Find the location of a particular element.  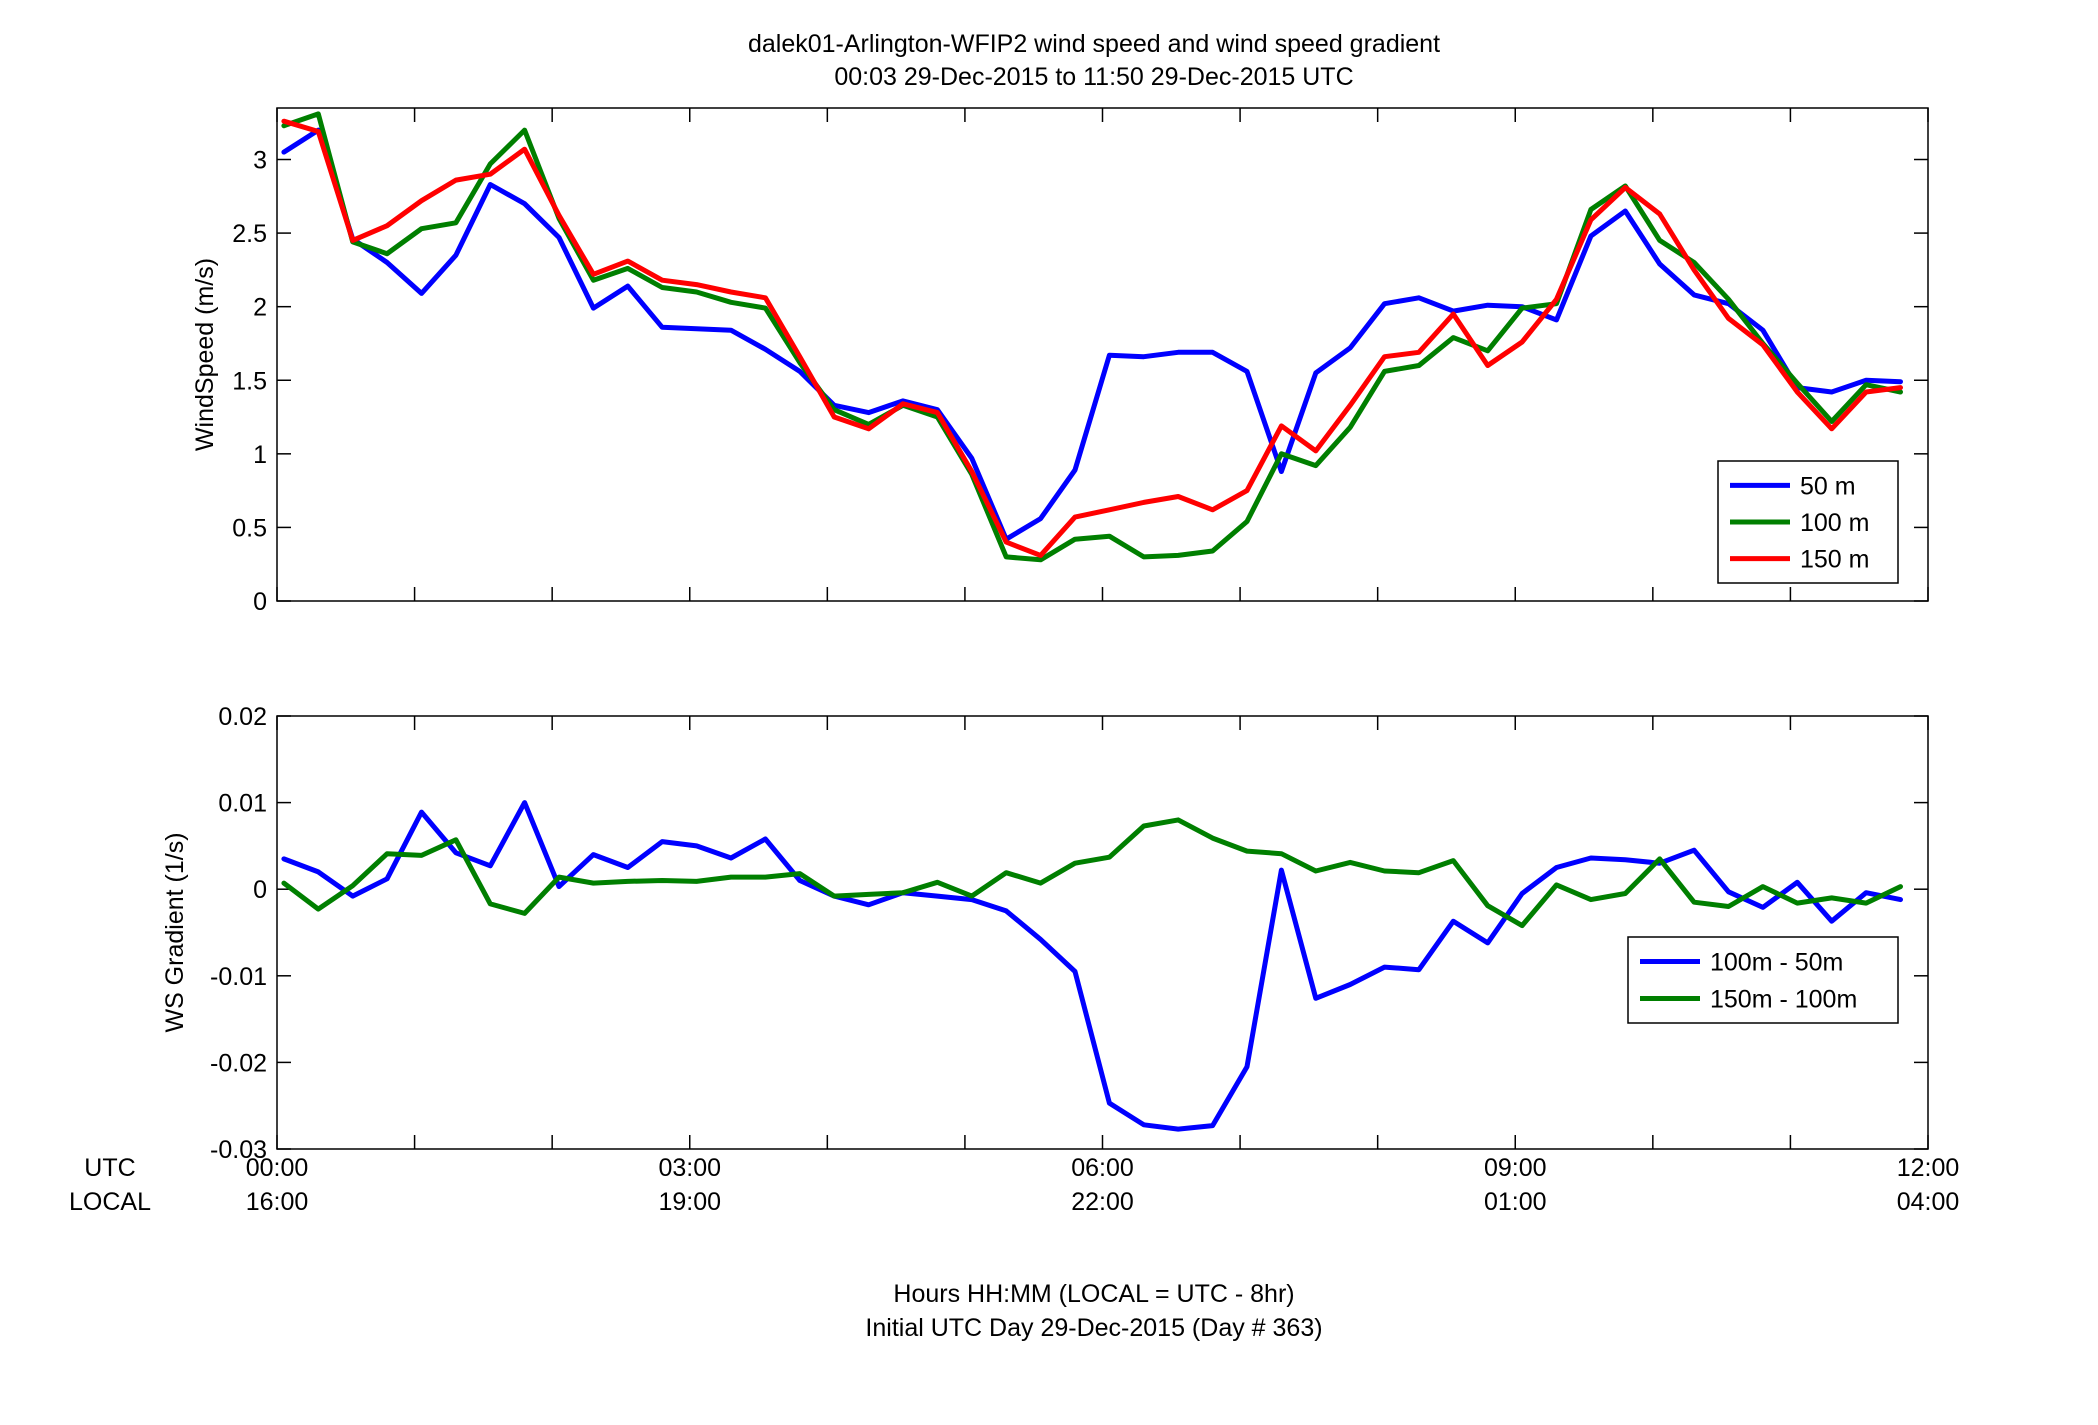

utc-row-label: UTC is located at coordinates (109, 1168).